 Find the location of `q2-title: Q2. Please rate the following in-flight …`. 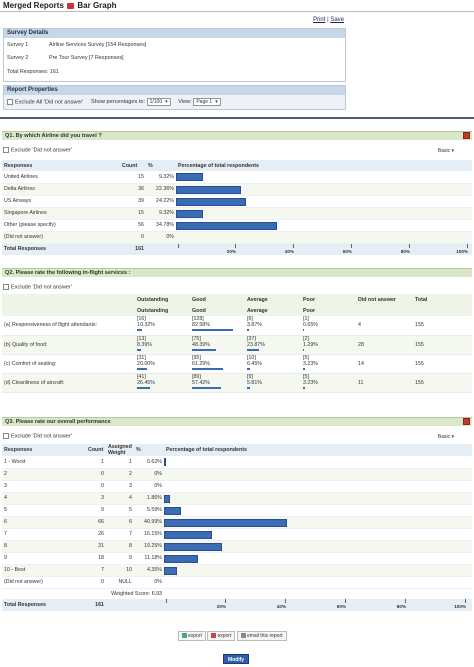

q2-title: Q2. Please rate the following in-flight … is located at coordinates (68, 273).